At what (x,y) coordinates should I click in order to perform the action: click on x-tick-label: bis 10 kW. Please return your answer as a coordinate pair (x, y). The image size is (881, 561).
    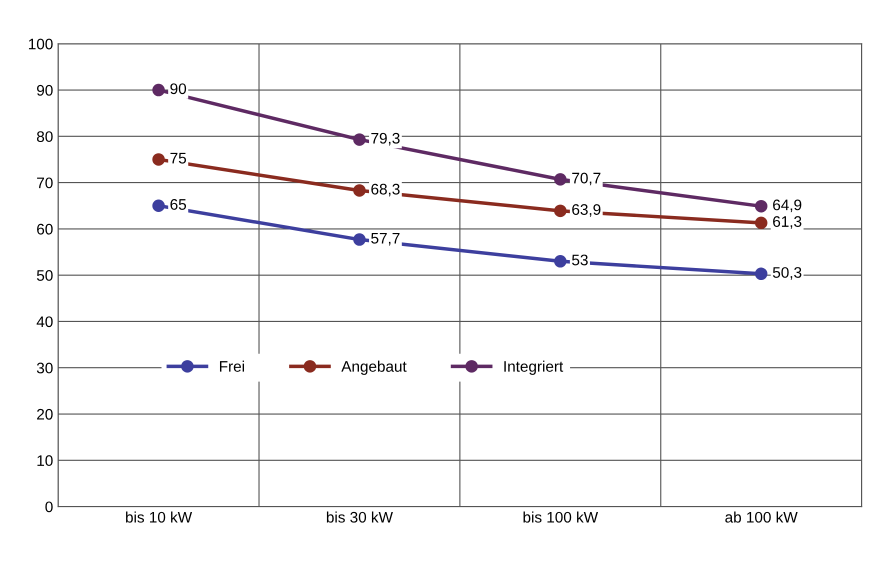
    Looking at the image, I should click on (159, 517).